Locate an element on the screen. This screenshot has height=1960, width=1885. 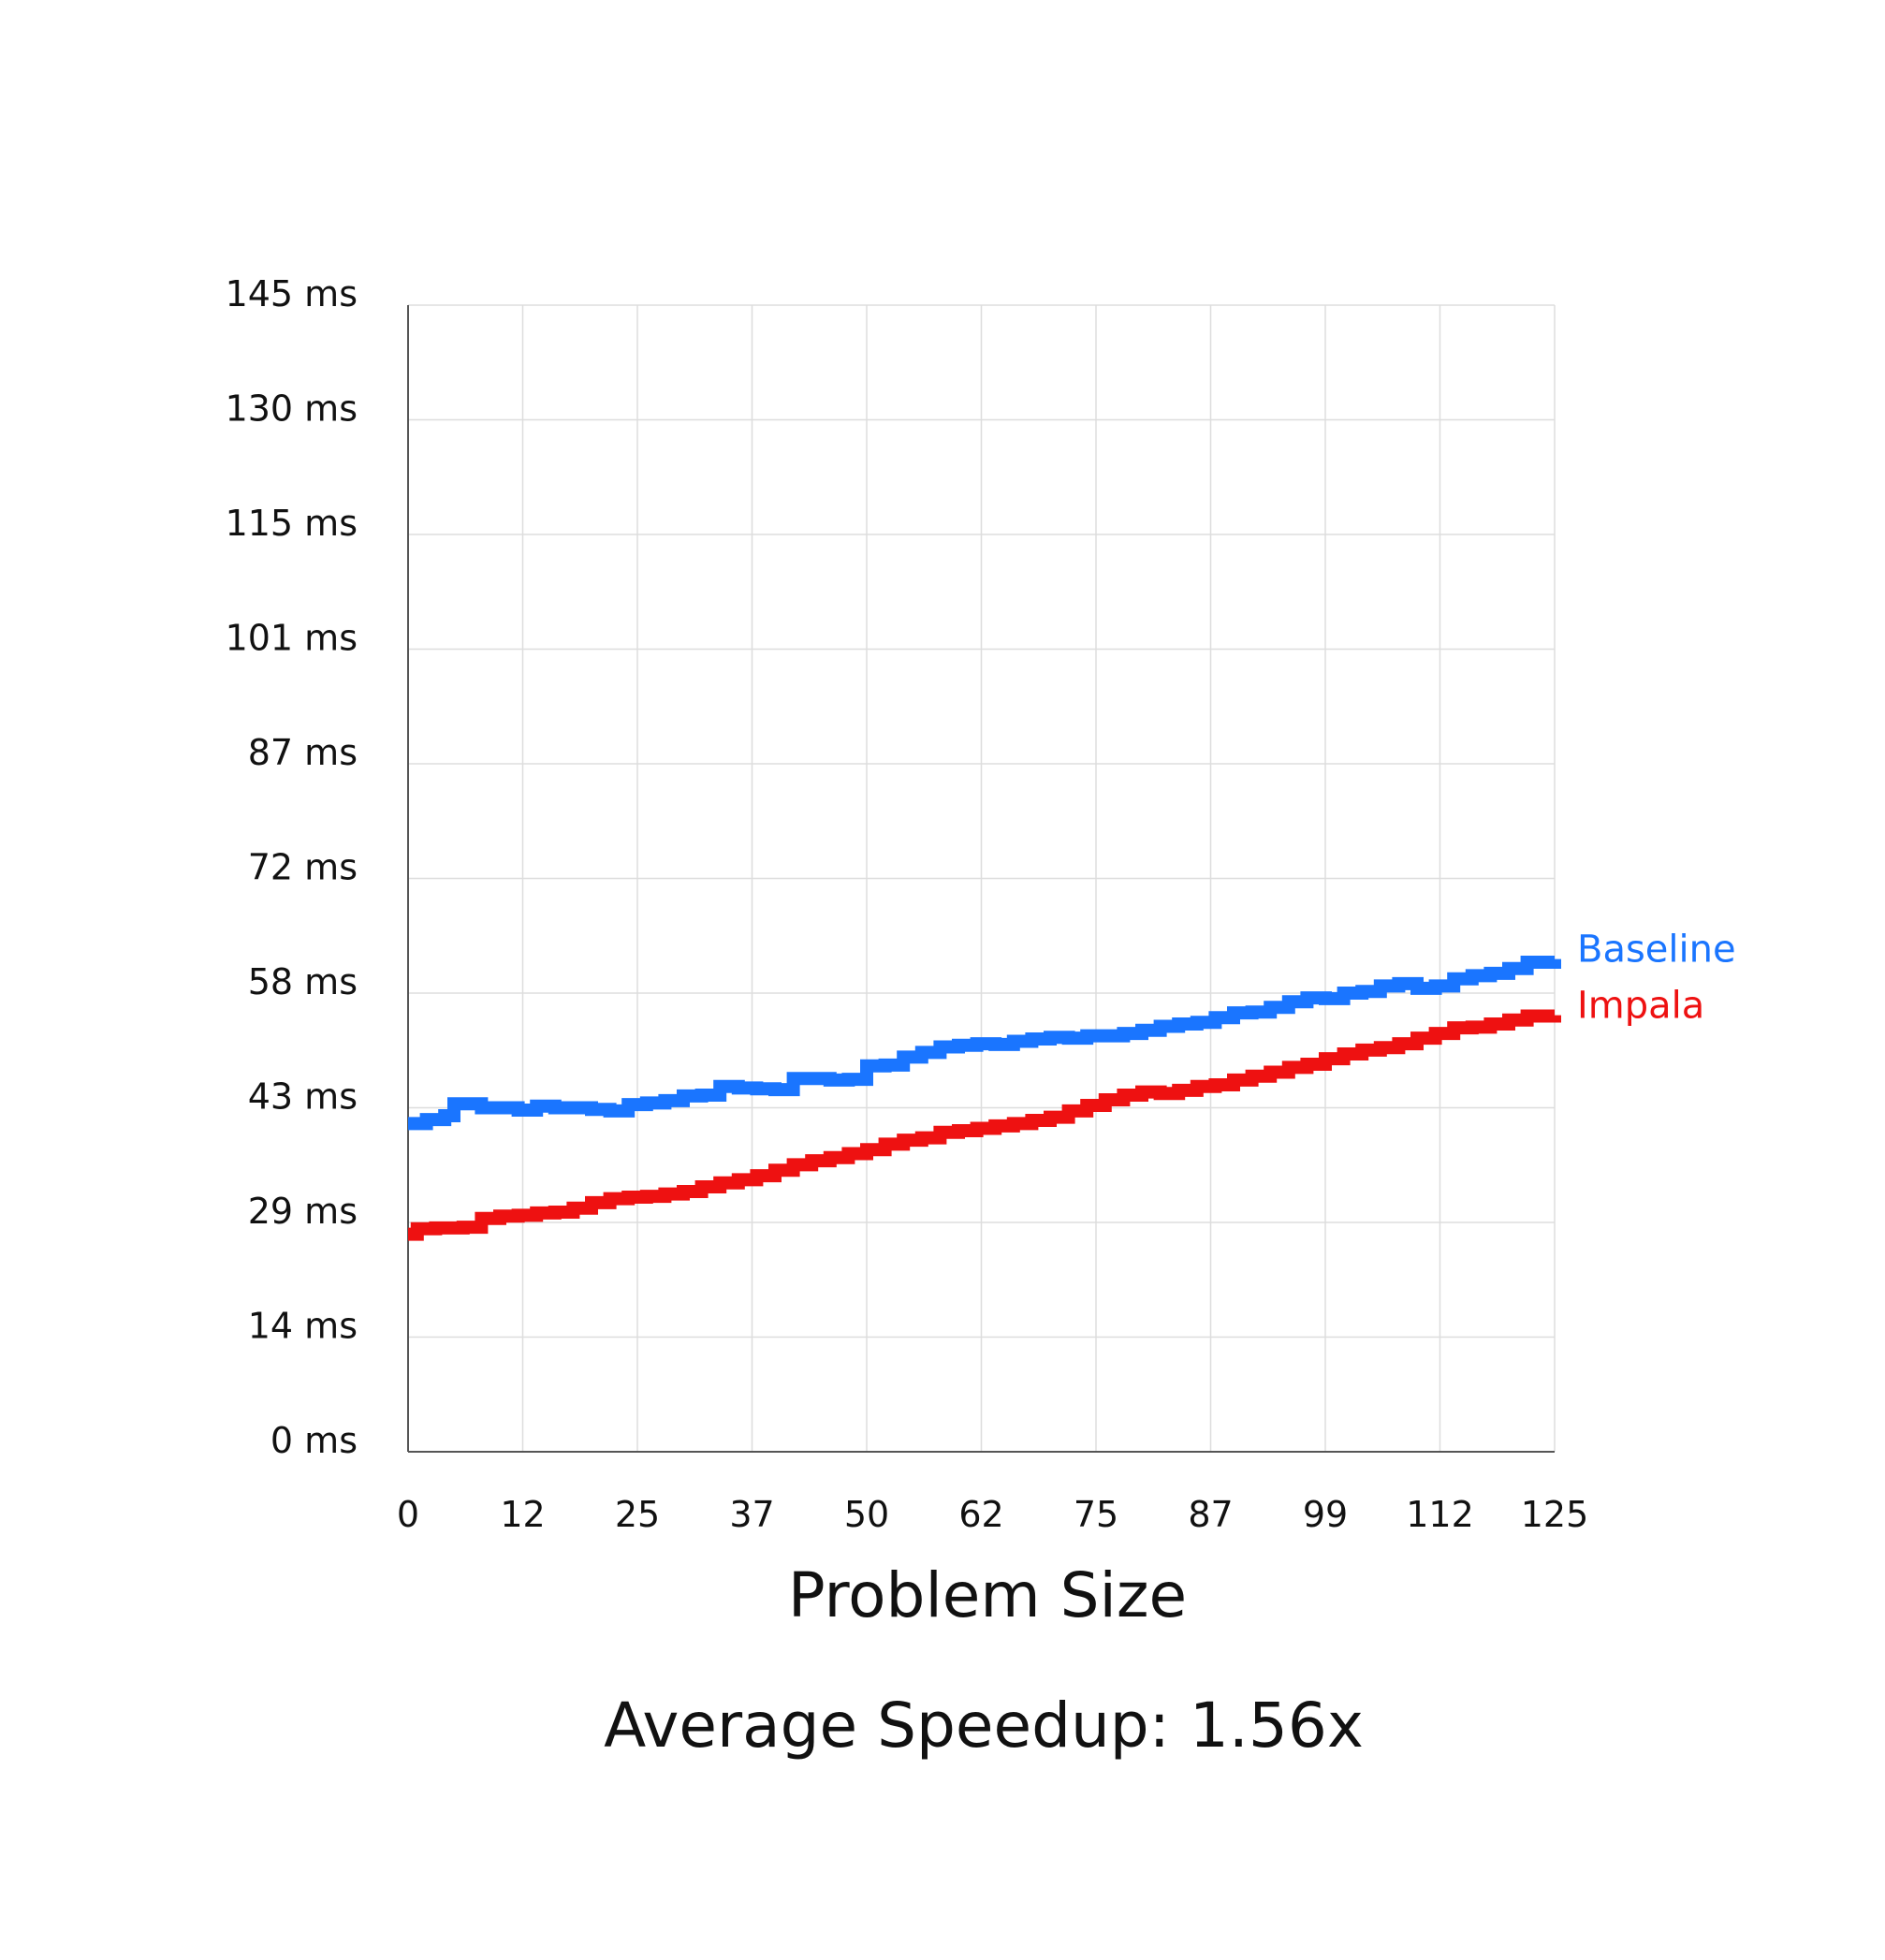
baseline-series-line is located at coordinates (984, 1043).